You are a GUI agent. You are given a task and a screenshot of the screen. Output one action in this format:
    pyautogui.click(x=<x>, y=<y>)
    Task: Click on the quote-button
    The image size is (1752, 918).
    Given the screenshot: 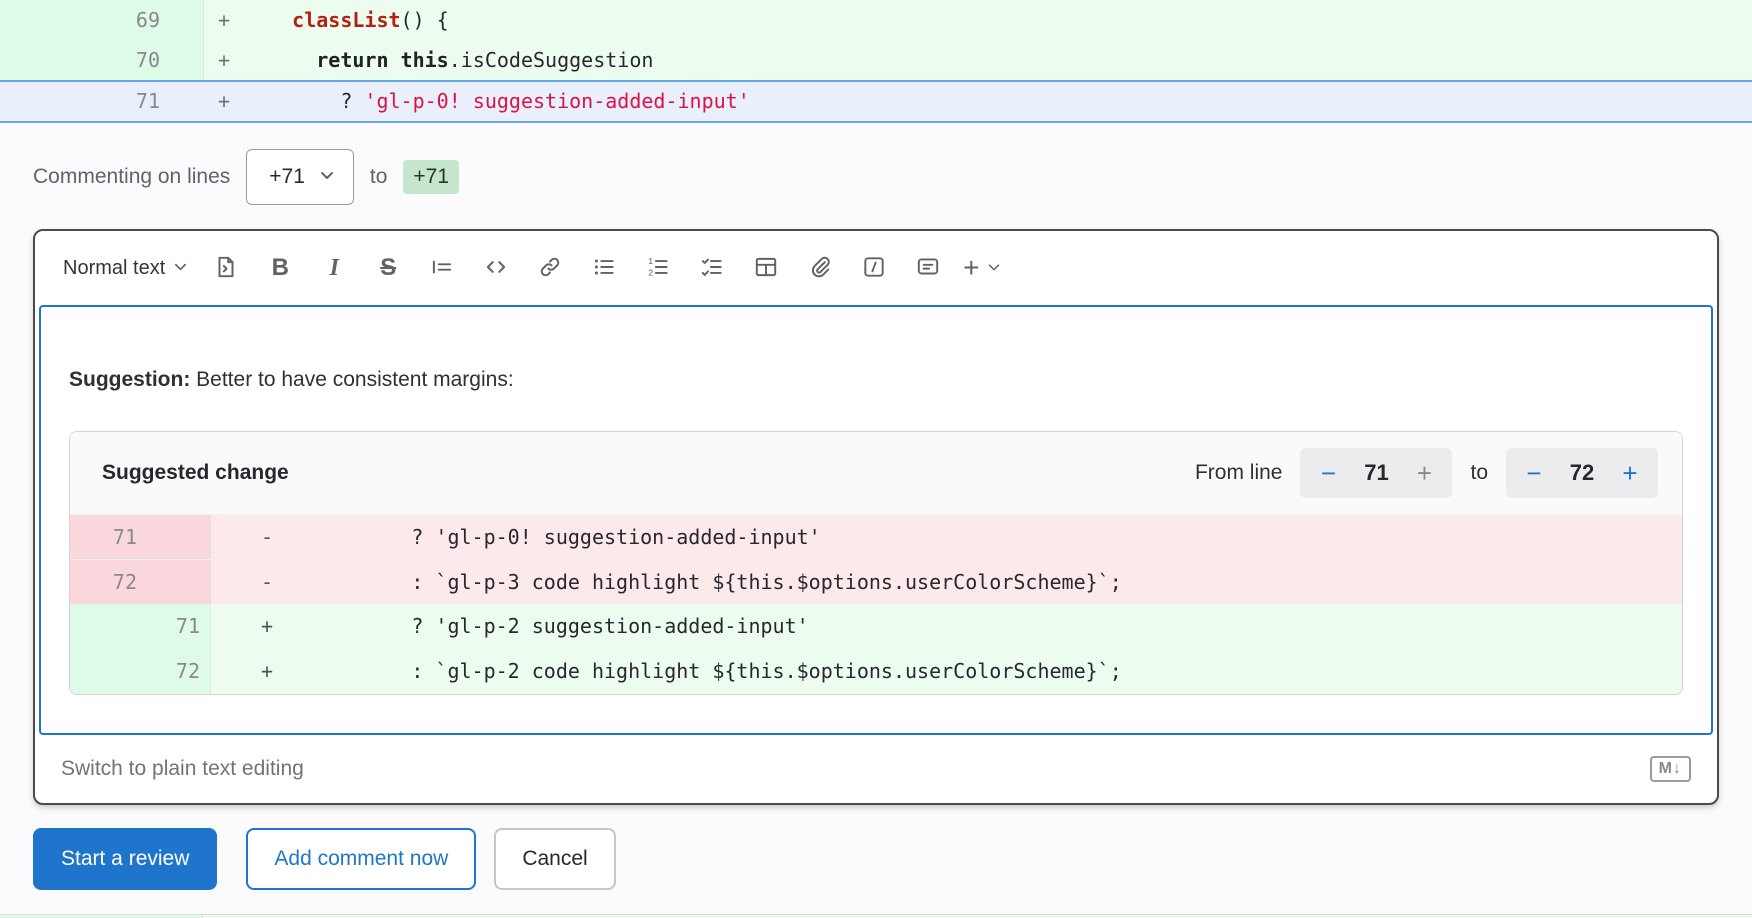 What is the action you would take?
    pyautogui.click(x=442, y=268)
    